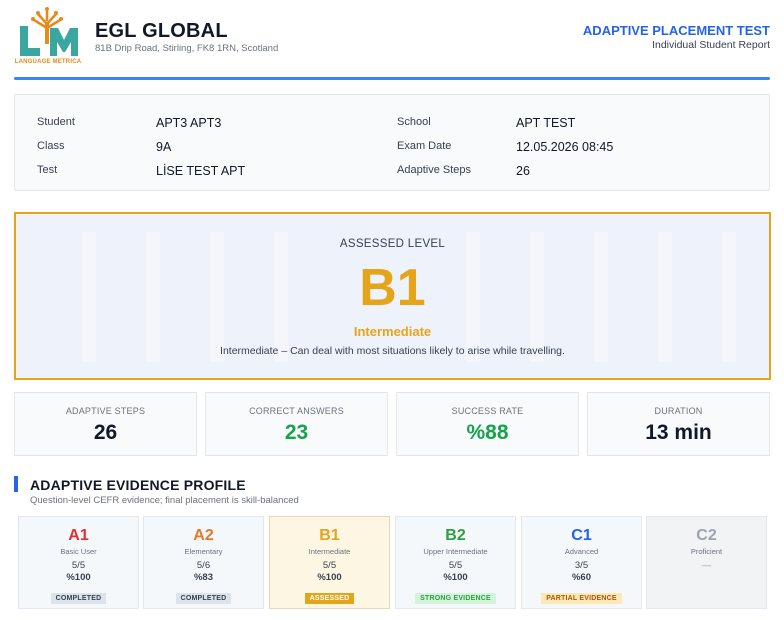 This screenshot has width=784, height=620. Describe the element at coordinates (105, 432) in the screenshot. I see `stat-value: 26` at that location.